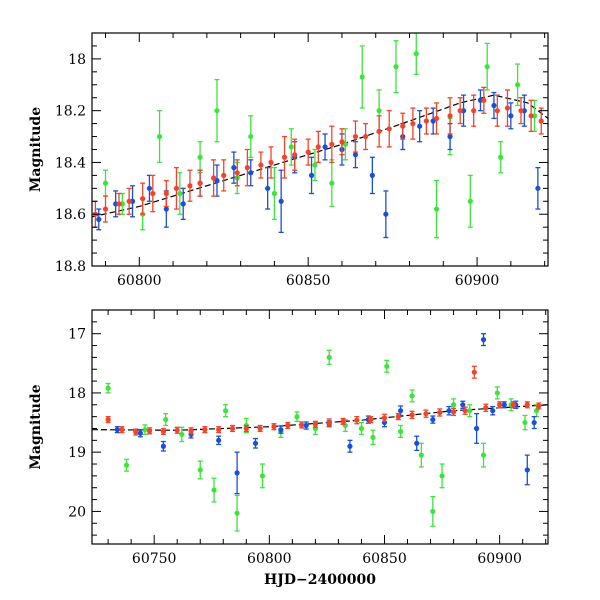 The height and width of the screenshot is (600, 600). I want to click on y-tick-label: 19, so click(77, 453).